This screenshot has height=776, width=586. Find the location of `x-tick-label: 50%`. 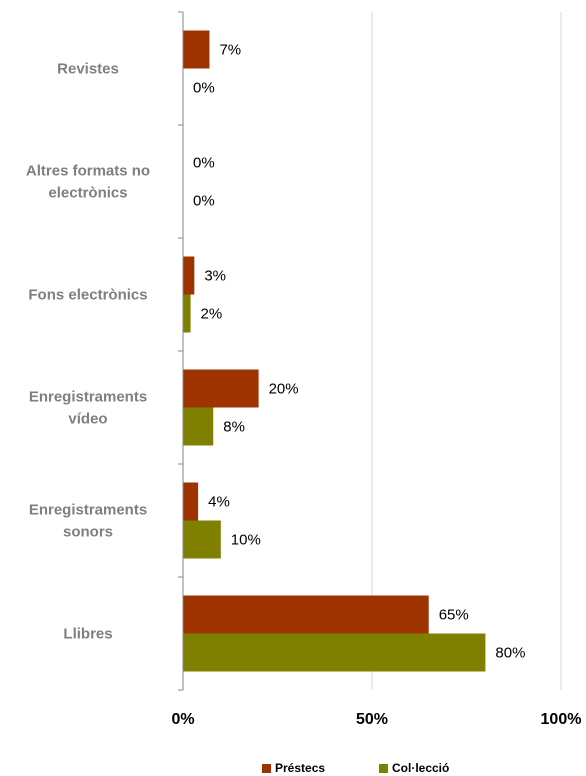

x-tick-label: 50% is located at coordinates (372, 719).